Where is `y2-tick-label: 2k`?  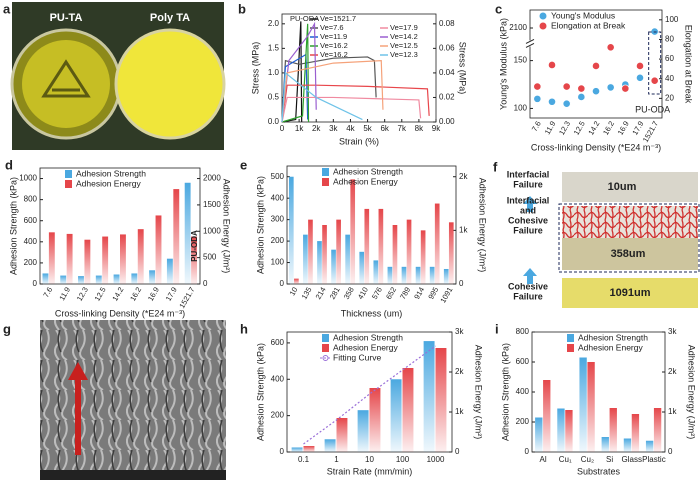
y2-tick-label: 2k is located at coordinates (459, 371).